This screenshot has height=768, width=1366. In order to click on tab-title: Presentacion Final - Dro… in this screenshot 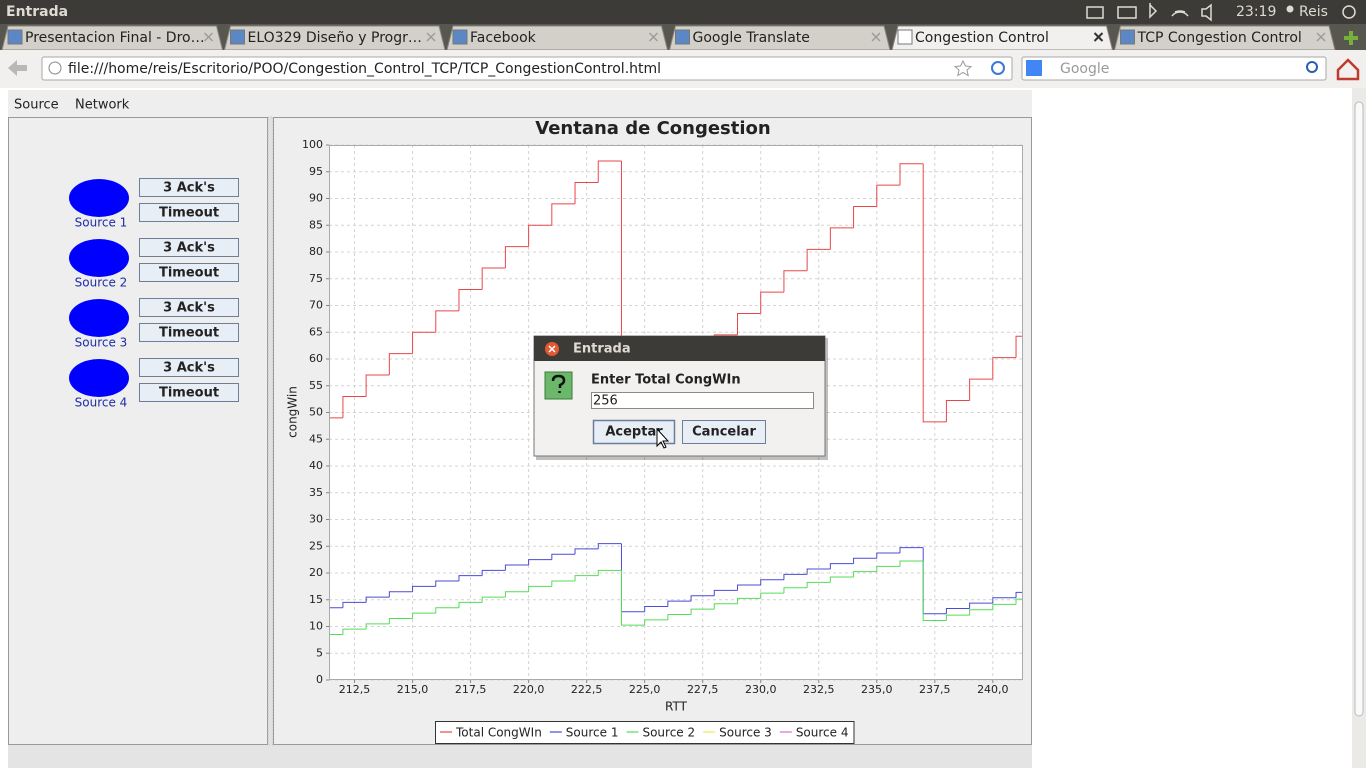, I will do `click(115, 38)`.